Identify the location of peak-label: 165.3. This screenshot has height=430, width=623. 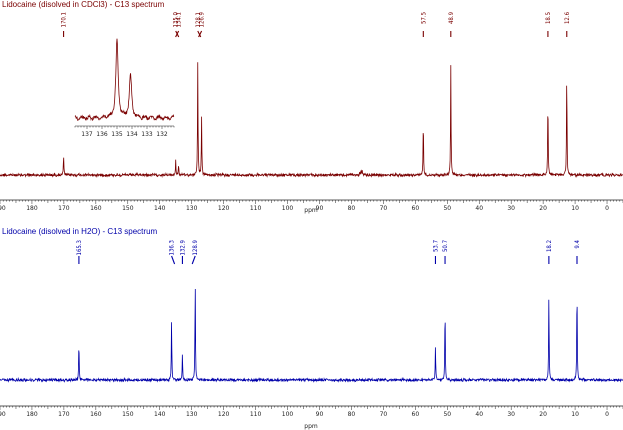
(79, 252).